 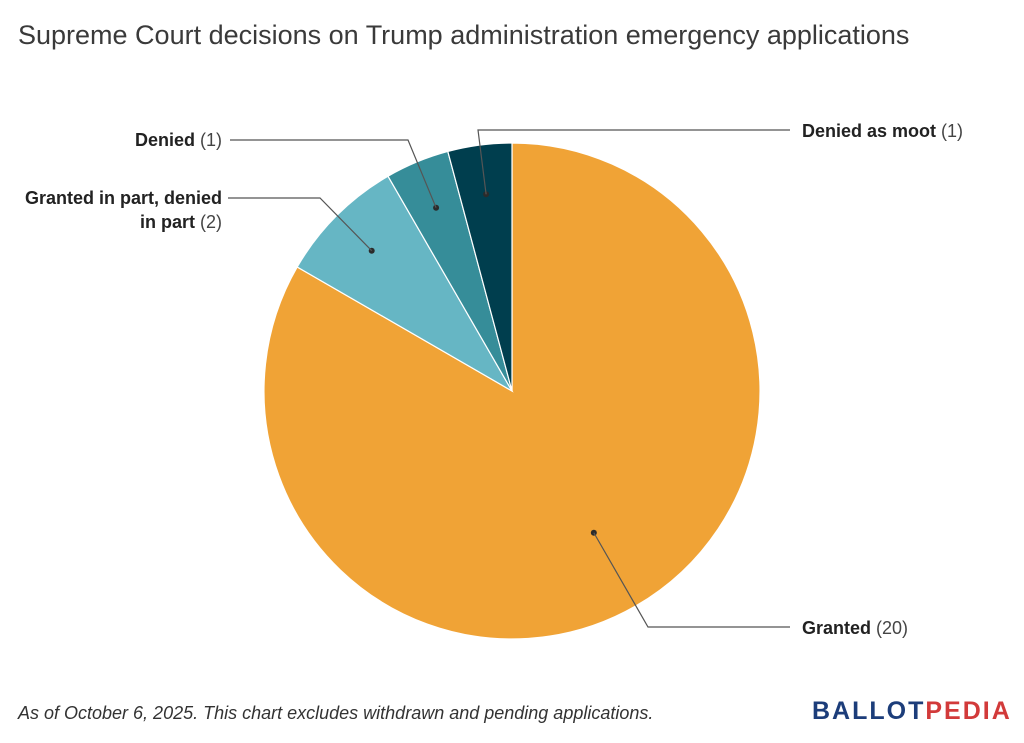 What do you see at coordinates (300, 224) in the screenshot?
I see `leader-line-granted-in-part-denied-in-part` at bounding box center [300, 224].